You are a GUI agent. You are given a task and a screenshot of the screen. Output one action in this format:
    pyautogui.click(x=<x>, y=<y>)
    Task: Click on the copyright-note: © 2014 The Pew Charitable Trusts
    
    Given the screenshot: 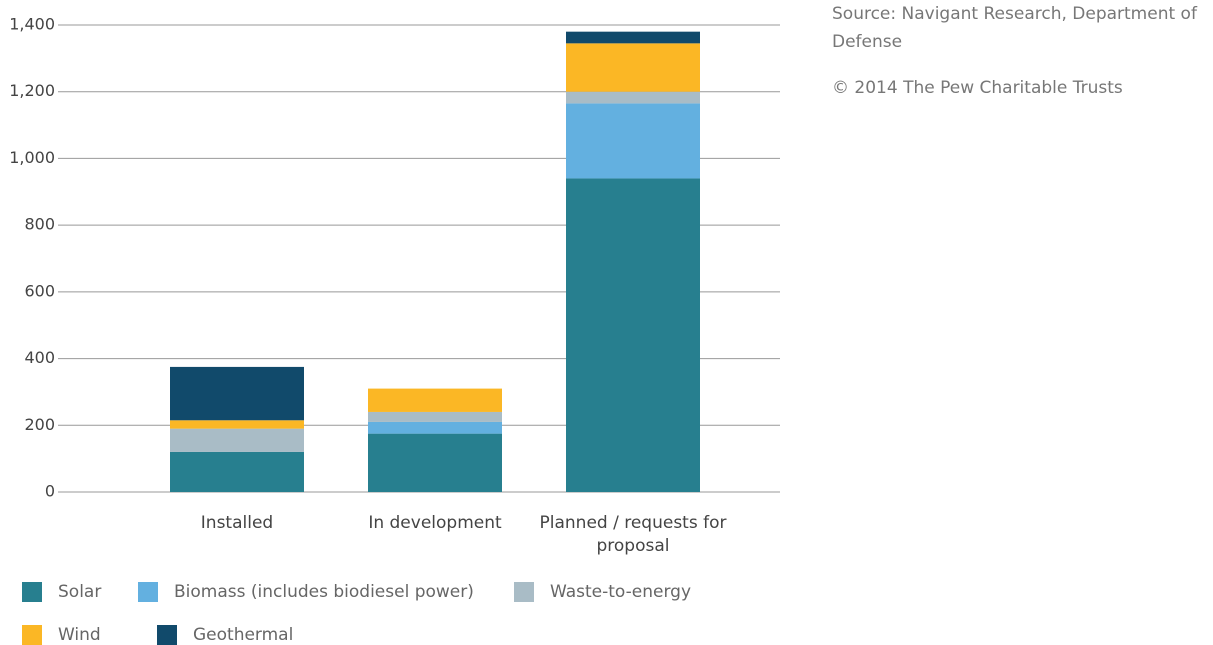 What is the action you would take?
    pyautogui.click(x=977, y=88)
    